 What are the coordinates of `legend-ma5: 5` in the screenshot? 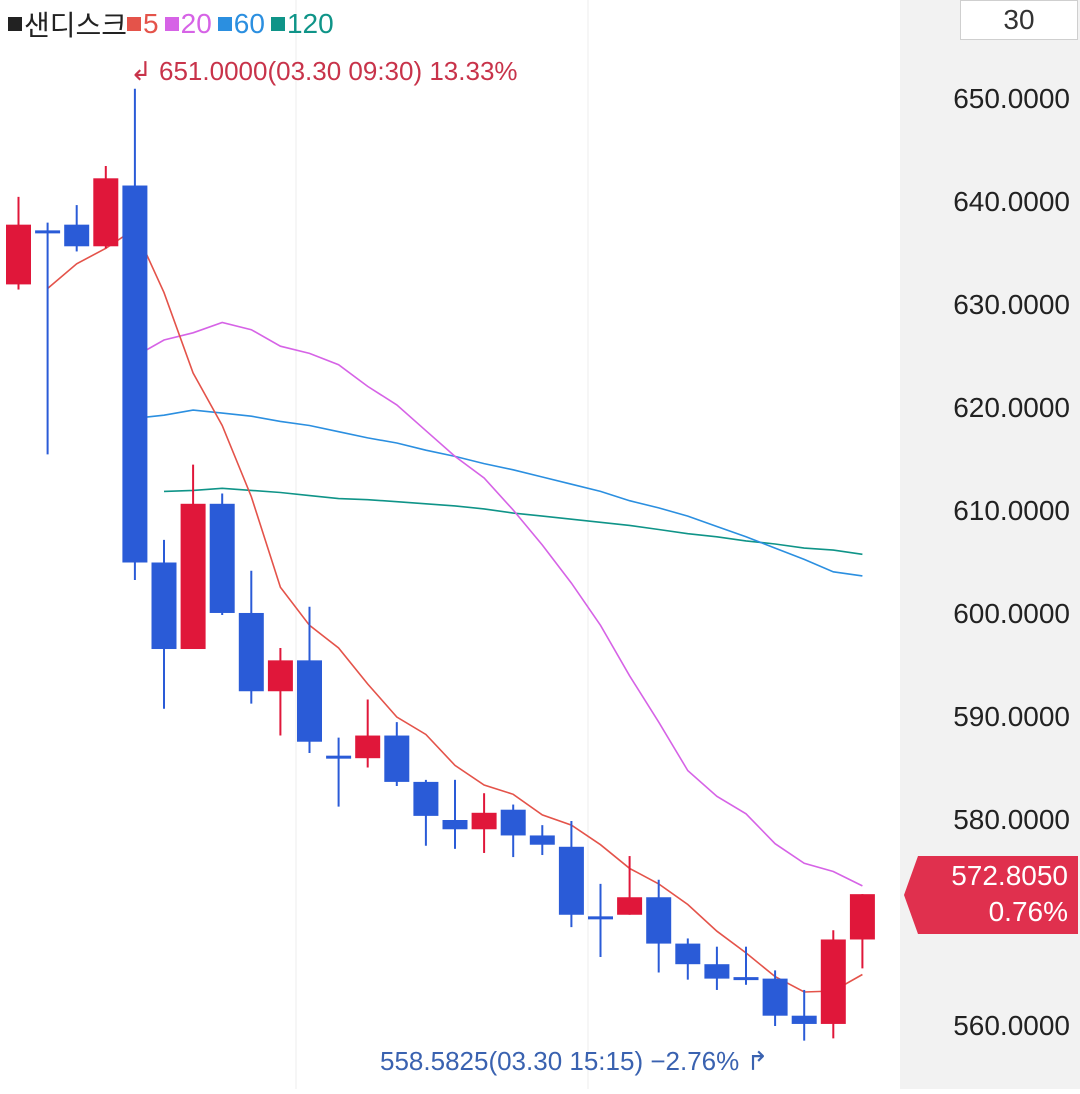 It's located at (143, 24).